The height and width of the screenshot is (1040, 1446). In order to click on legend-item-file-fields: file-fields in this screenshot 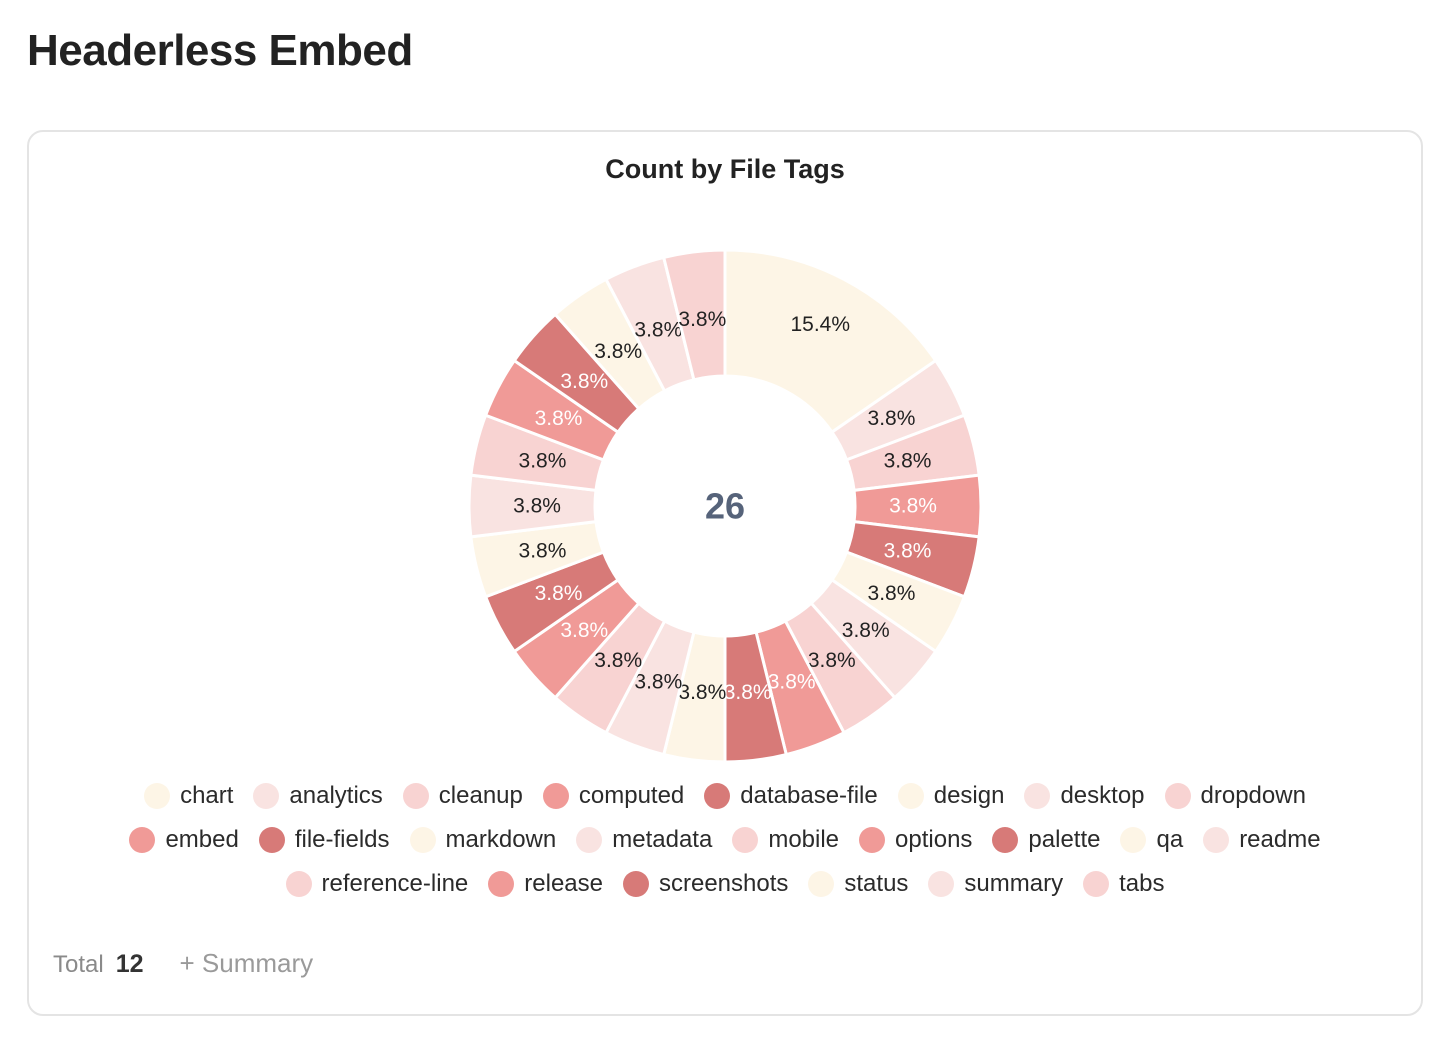, I will do `click(324, 840)`.